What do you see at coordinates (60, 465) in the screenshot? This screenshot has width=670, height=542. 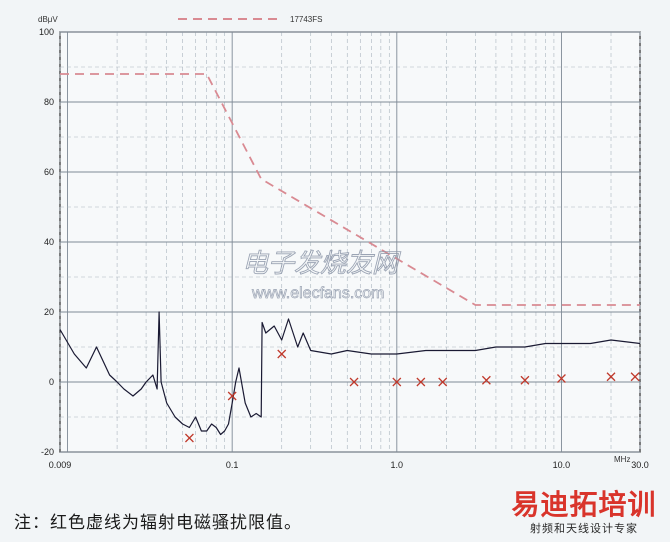 I see `x-tick-label: 0.009` at bounding box center [60, 465].